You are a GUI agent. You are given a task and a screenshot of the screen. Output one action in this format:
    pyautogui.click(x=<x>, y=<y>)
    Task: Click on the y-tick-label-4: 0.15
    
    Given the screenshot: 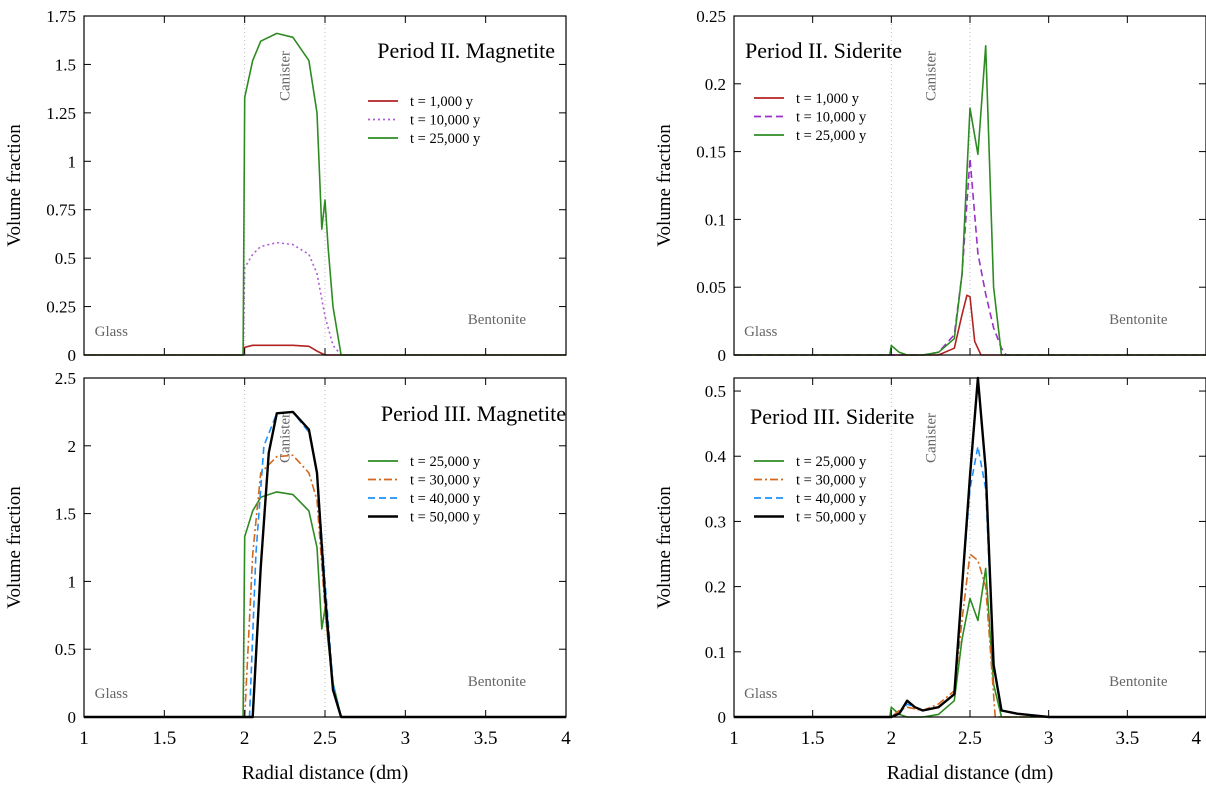 What is the action you would take?
    pyautogui.click(x=711, y=152)
    